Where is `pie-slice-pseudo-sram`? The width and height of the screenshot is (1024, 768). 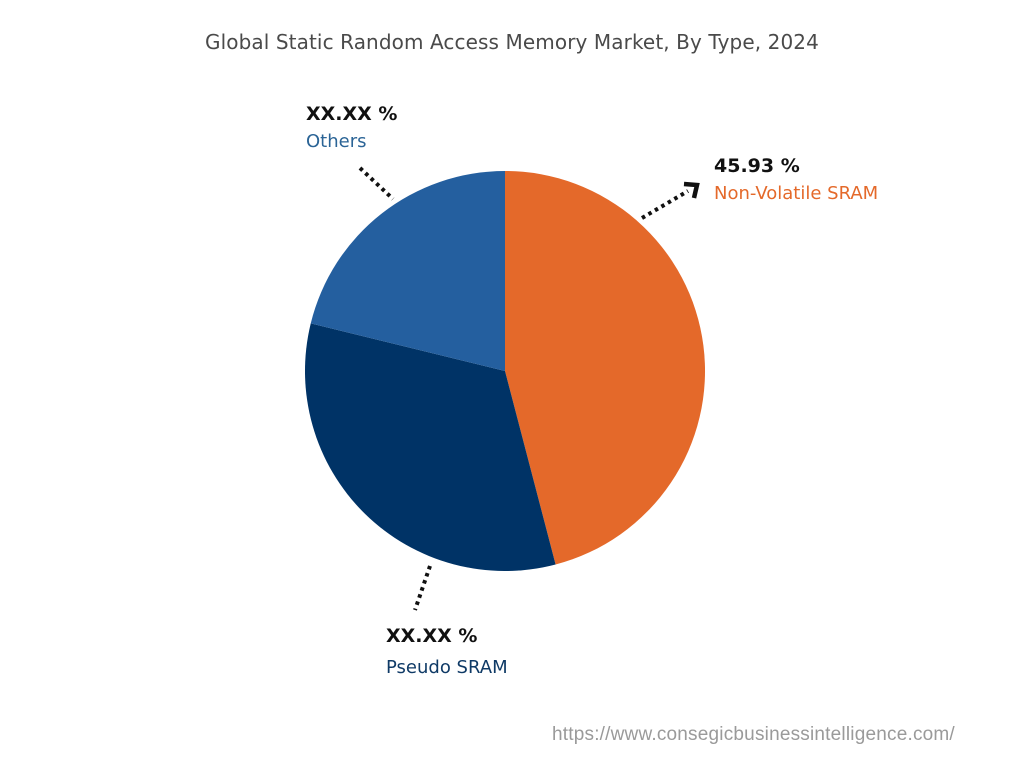
pie-slice-pseudo-sram is located at coordinates (430, 447).